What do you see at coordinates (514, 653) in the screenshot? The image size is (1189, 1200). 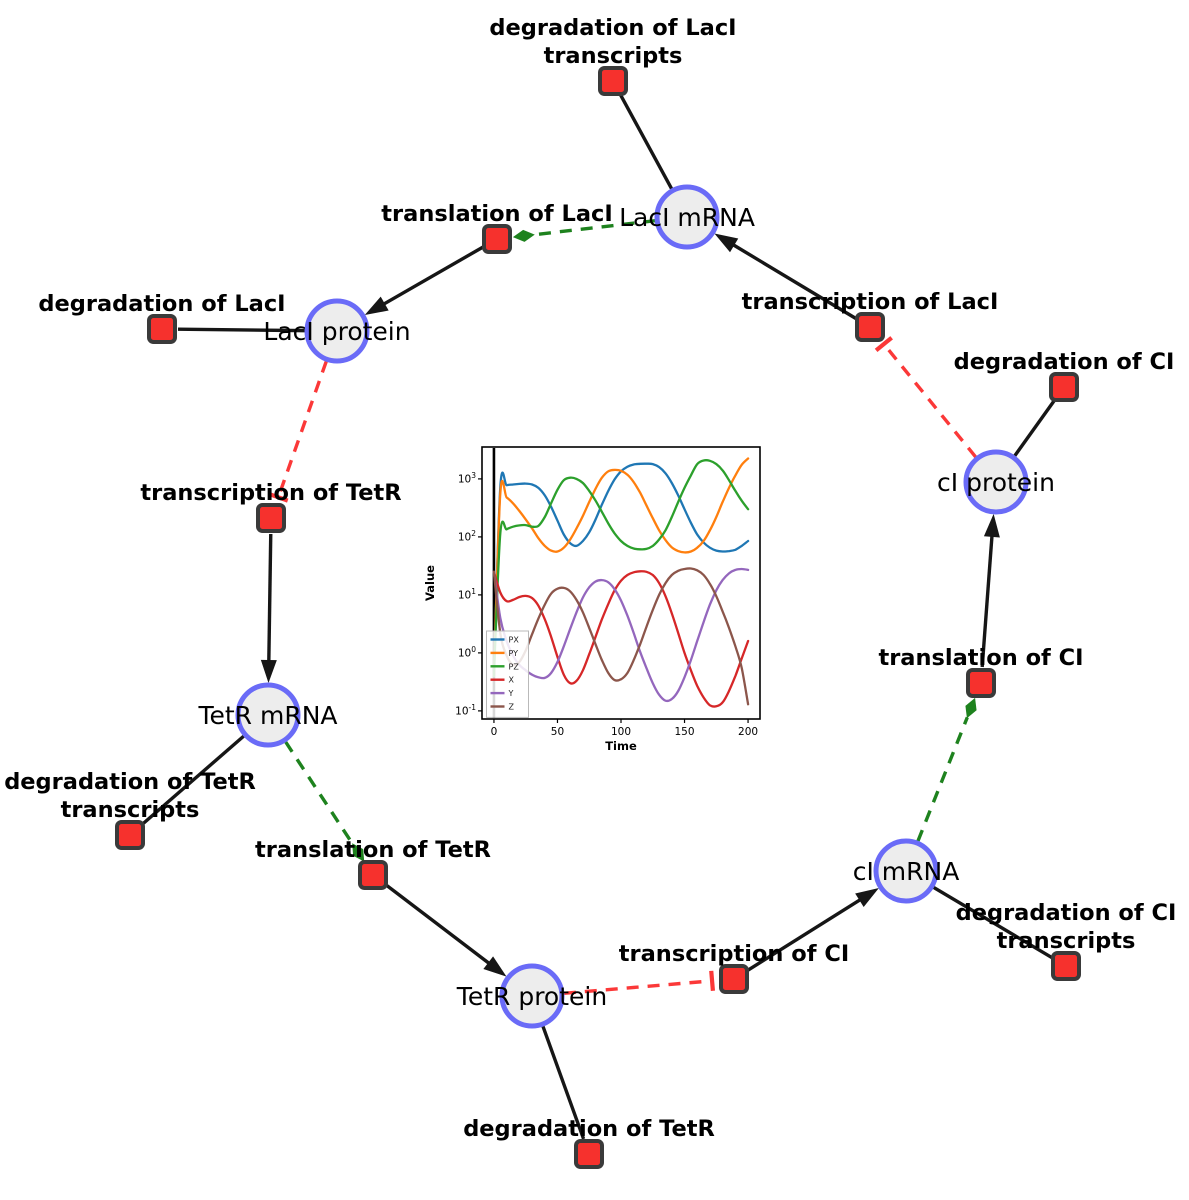 I see `legend-label-PY: PY` at bounding box center [514, 653].